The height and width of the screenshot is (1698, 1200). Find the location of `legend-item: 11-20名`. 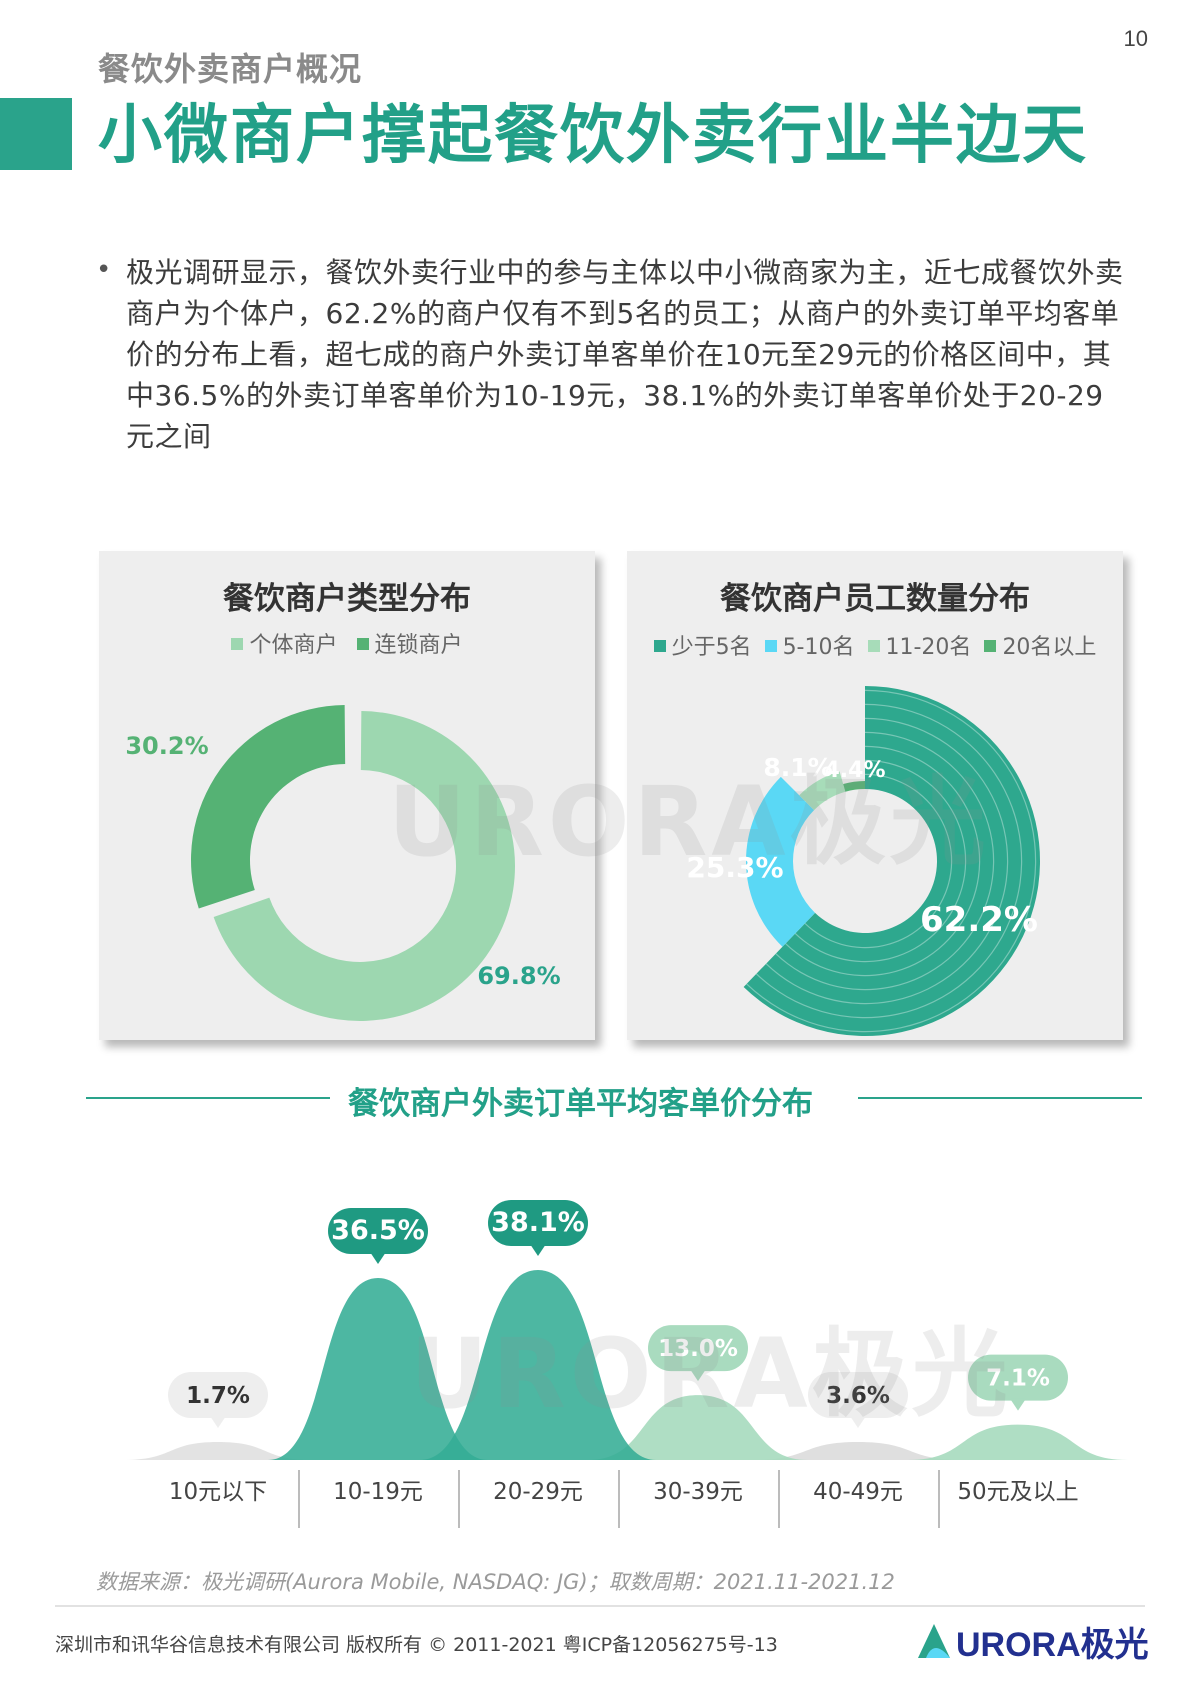

legend-item: 11-20名 is located at coordinates (919, 645).